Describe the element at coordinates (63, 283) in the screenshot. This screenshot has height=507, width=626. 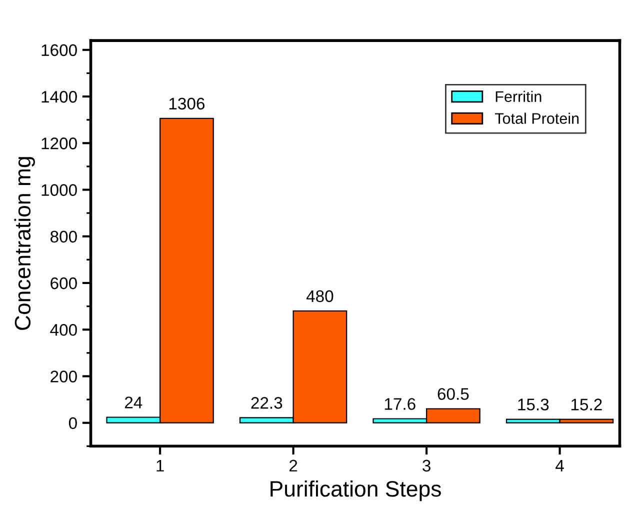
I see `y-tick-label: 600` at that location.